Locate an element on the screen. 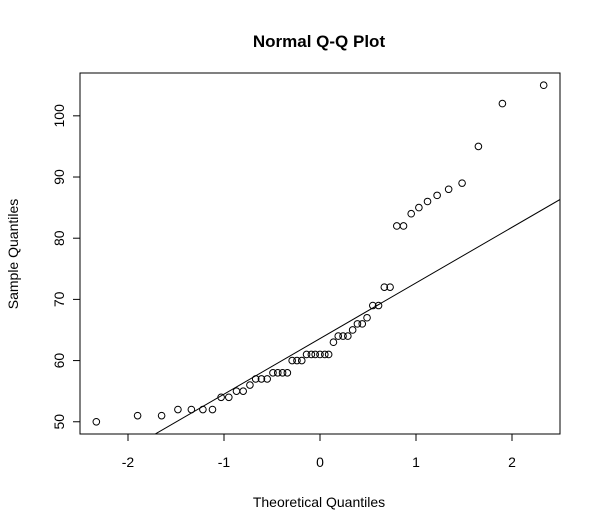 The width and height of the screenshot is (600, 532). y-tick-label: 80 is located at coordinates (59, 238).